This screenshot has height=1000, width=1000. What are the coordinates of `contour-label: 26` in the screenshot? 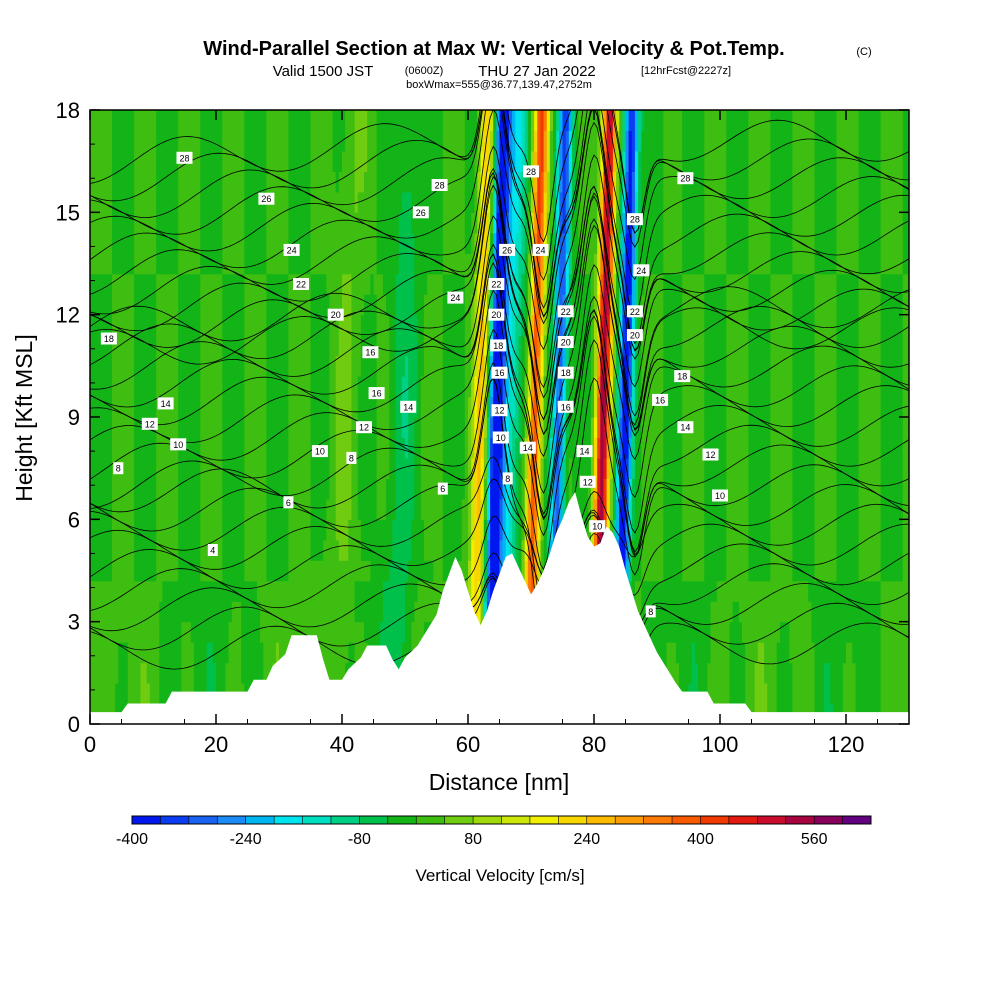 It's located at (507, 249).